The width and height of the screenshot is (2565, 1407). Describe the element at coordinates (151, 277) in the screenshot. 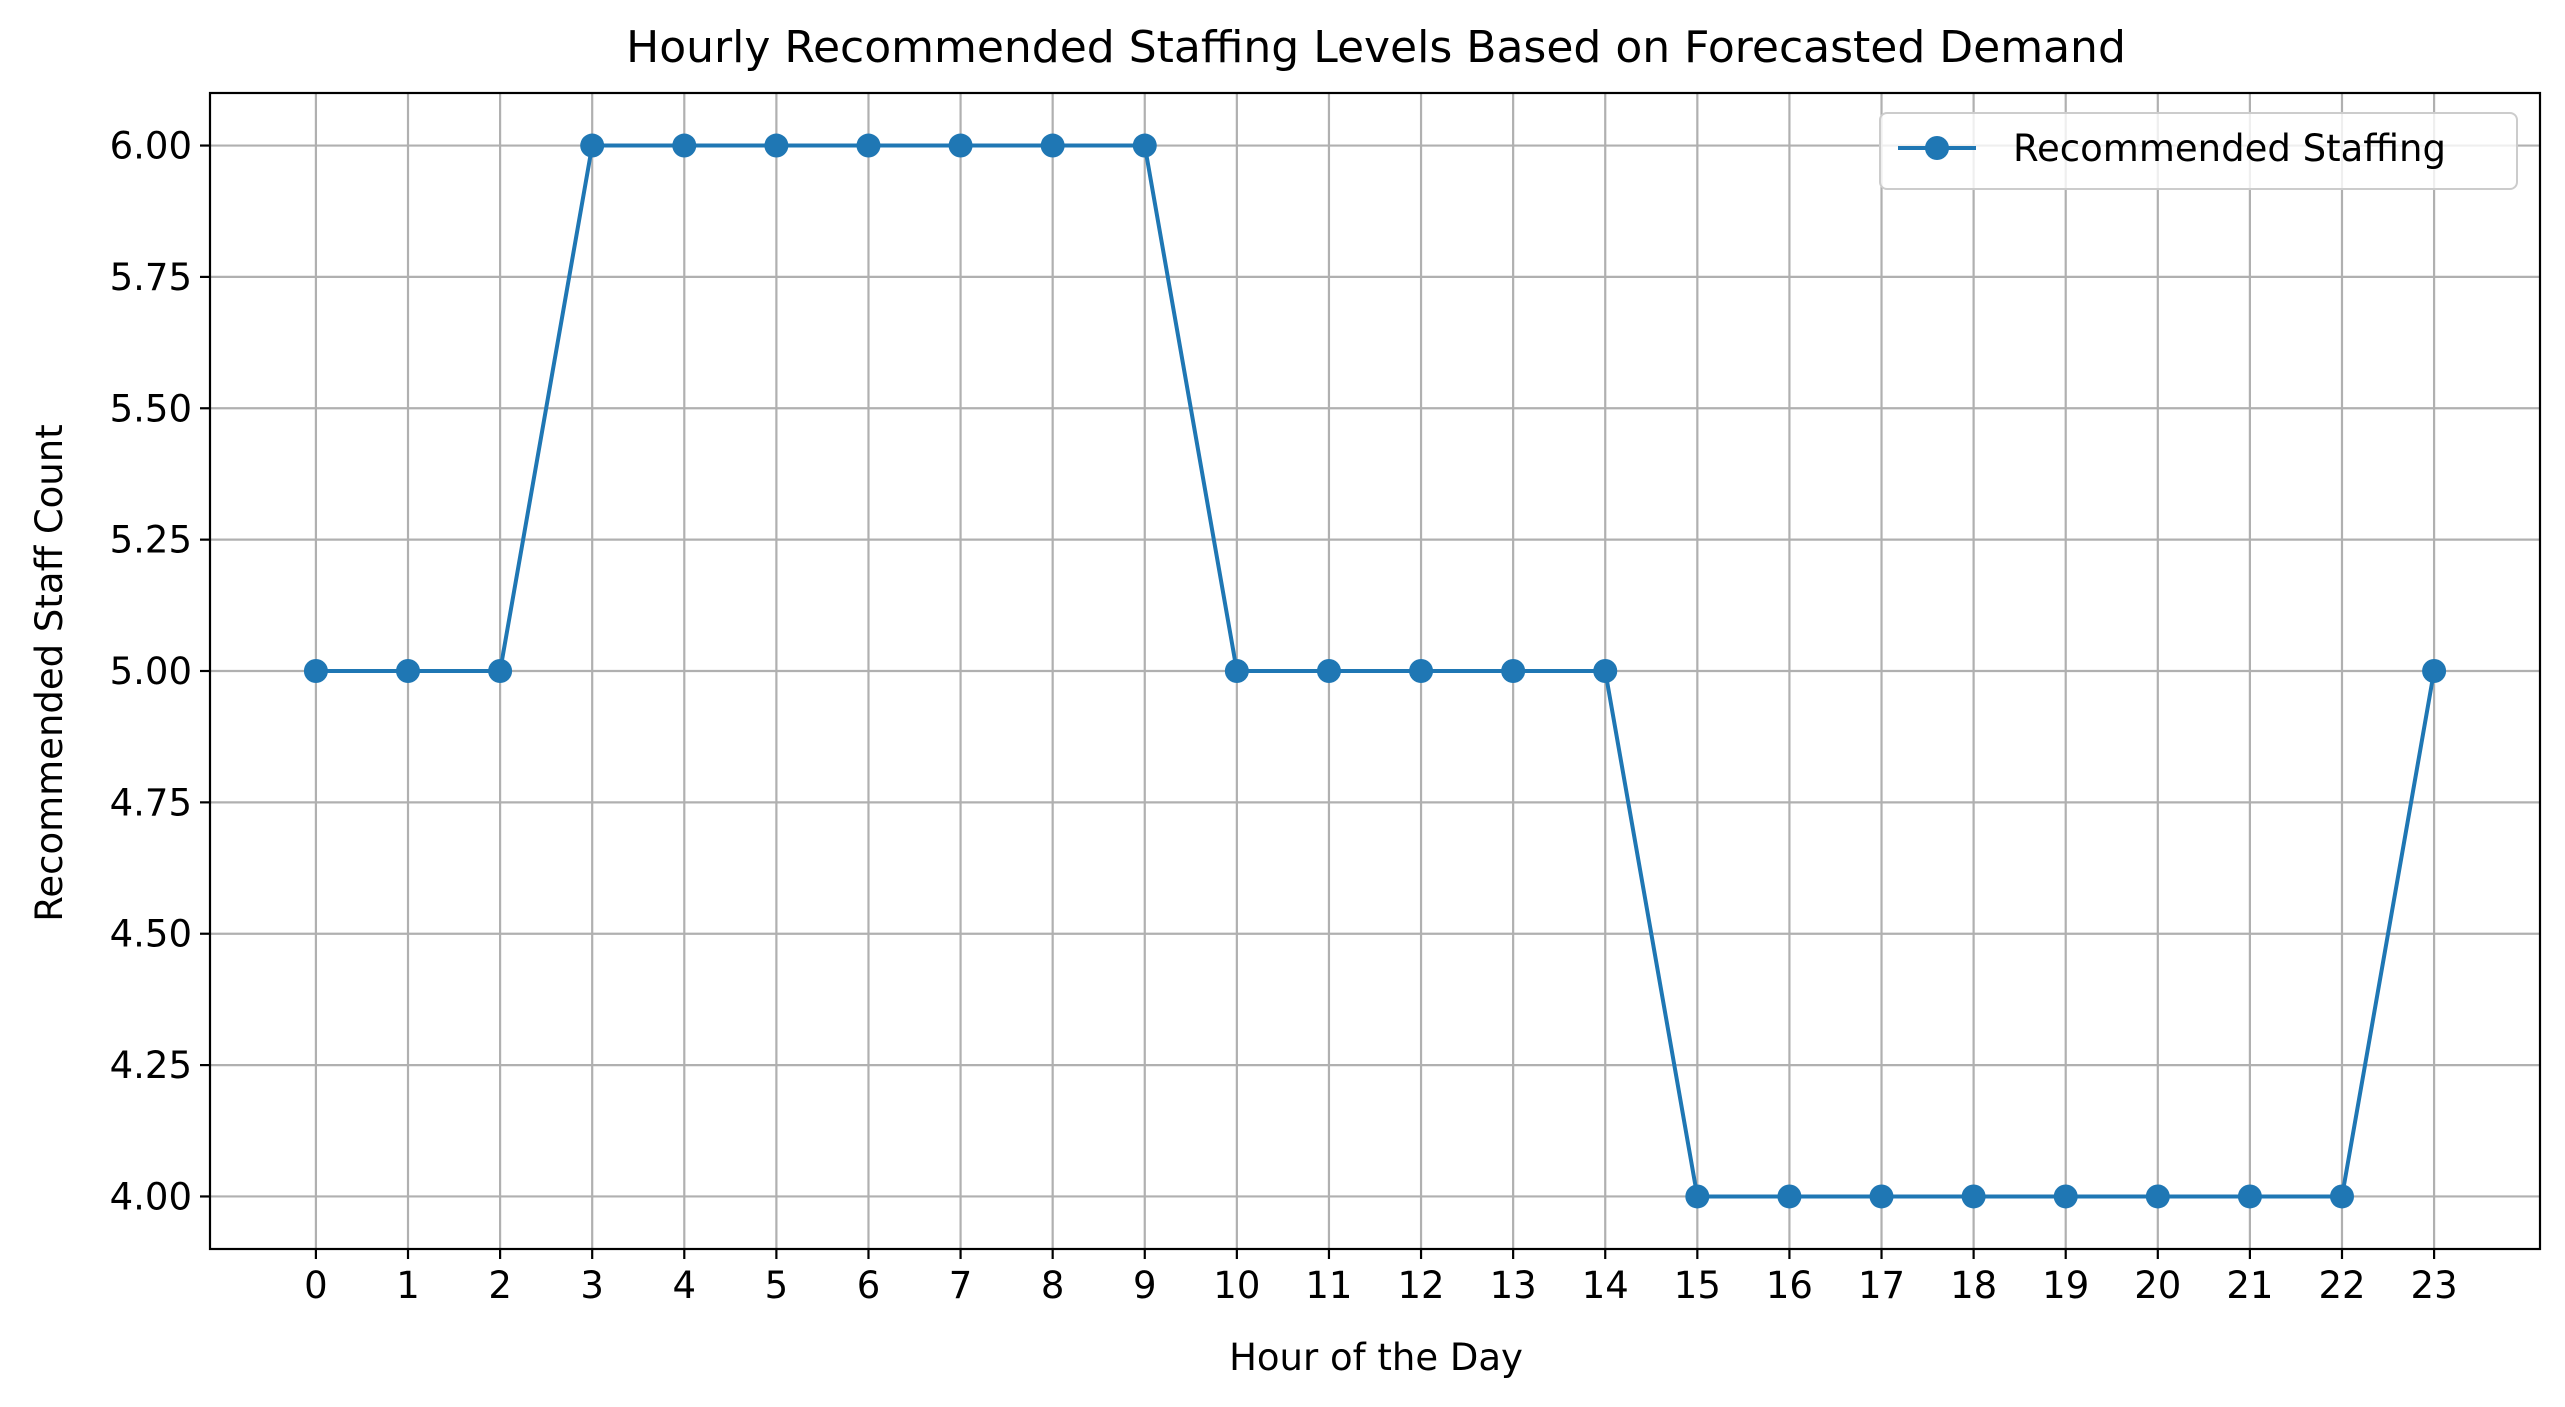

I see `y-tick-label: 5.75` at that location.